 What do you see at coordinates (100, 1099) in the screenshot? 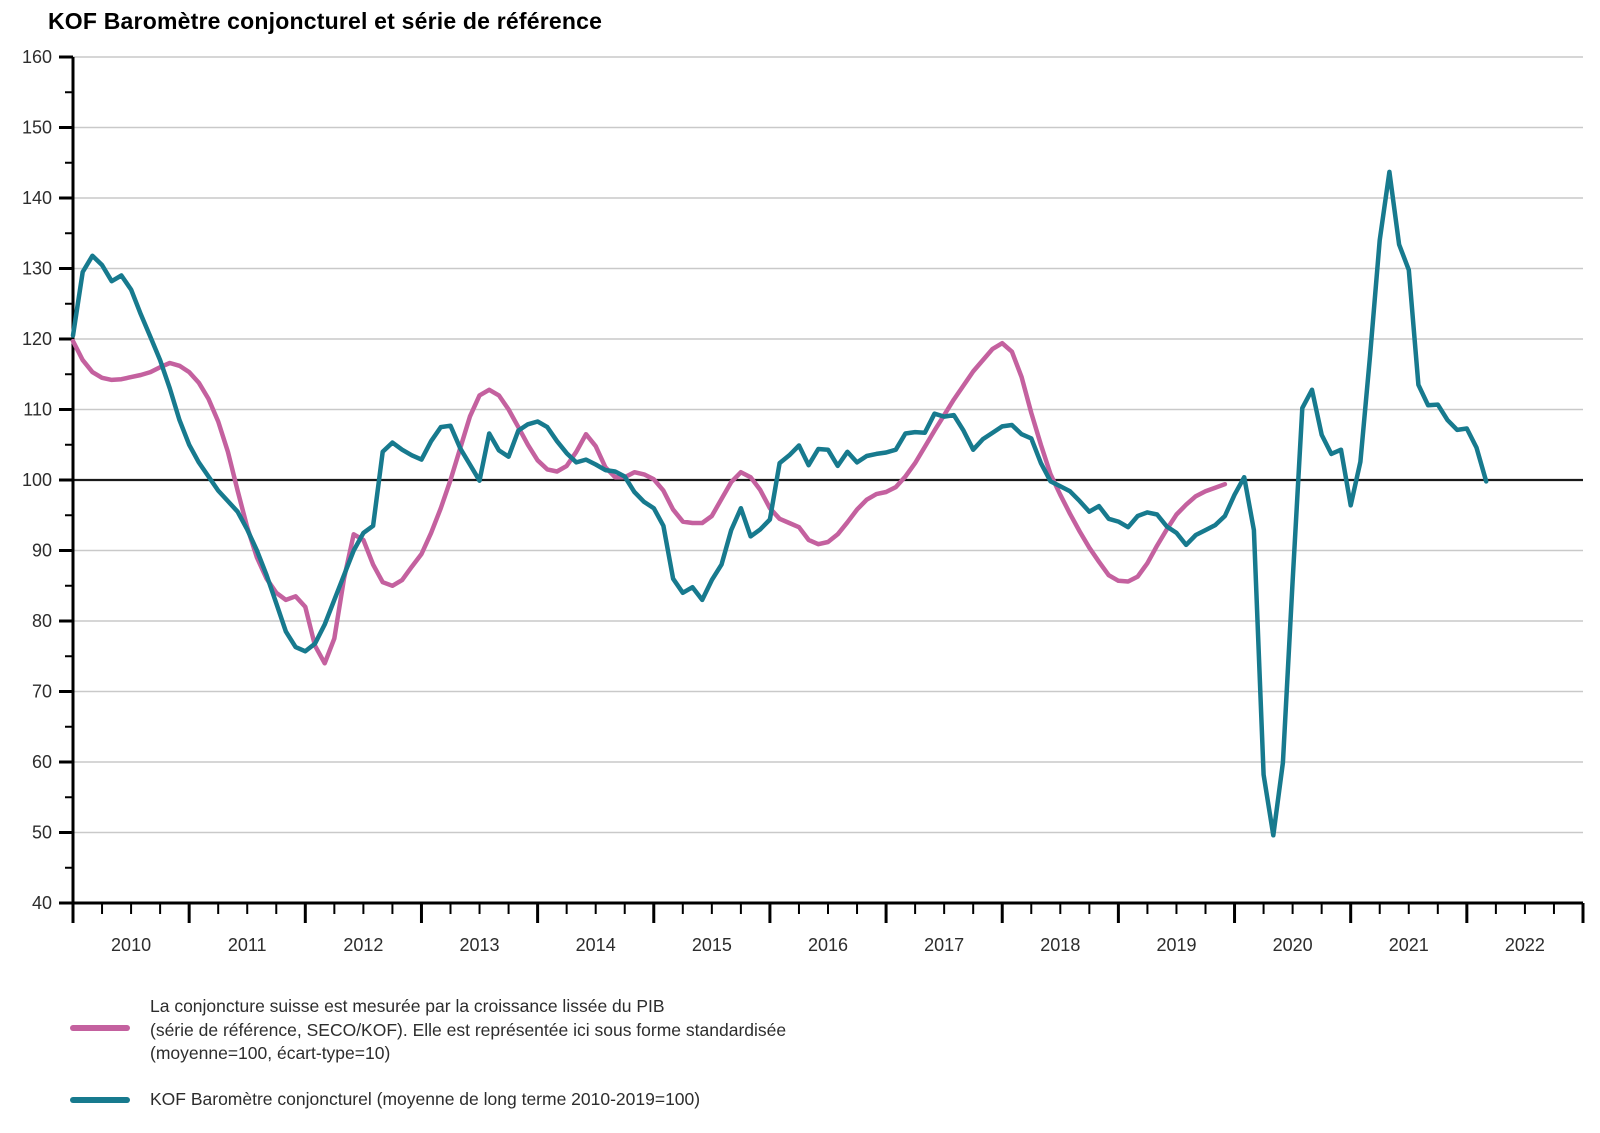
I see `barometer-series-swatch` at bounding box center [100, 1099].